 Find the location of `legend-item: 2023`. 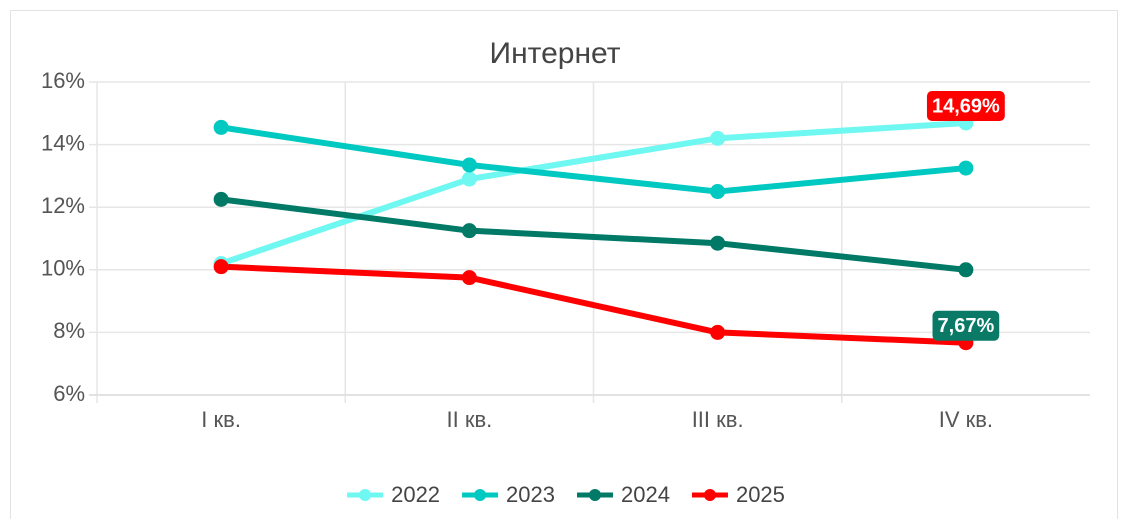

legend-item: 2023 is located at coordinates (508, 494).